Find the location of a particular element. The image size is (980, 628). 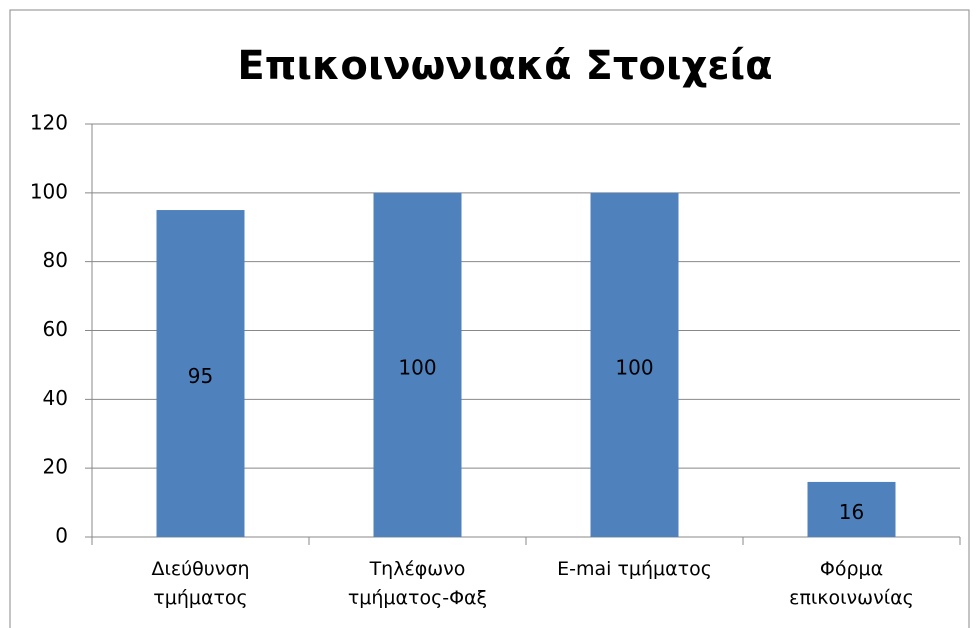

y-tick-label: 20 is located at coordinates (55, 467).